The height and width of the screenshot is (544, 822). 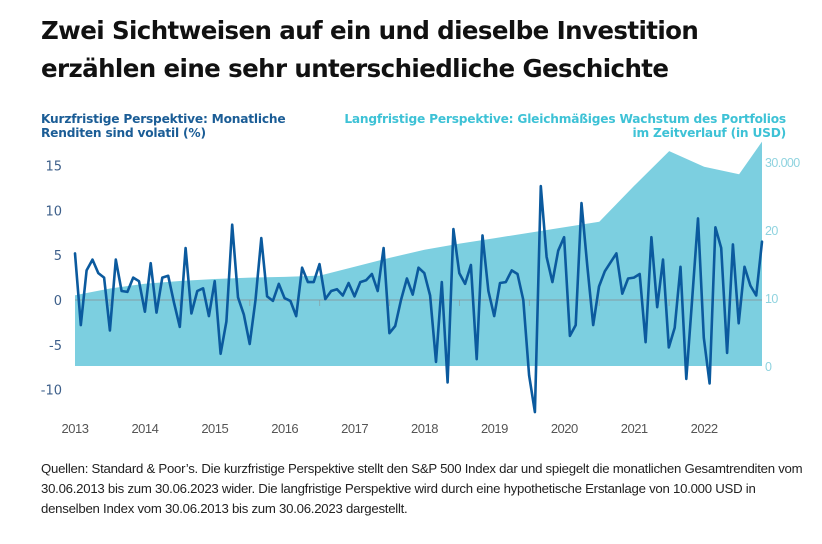 I want to click on left-tick-label: -5, so click(x=55, y=346).